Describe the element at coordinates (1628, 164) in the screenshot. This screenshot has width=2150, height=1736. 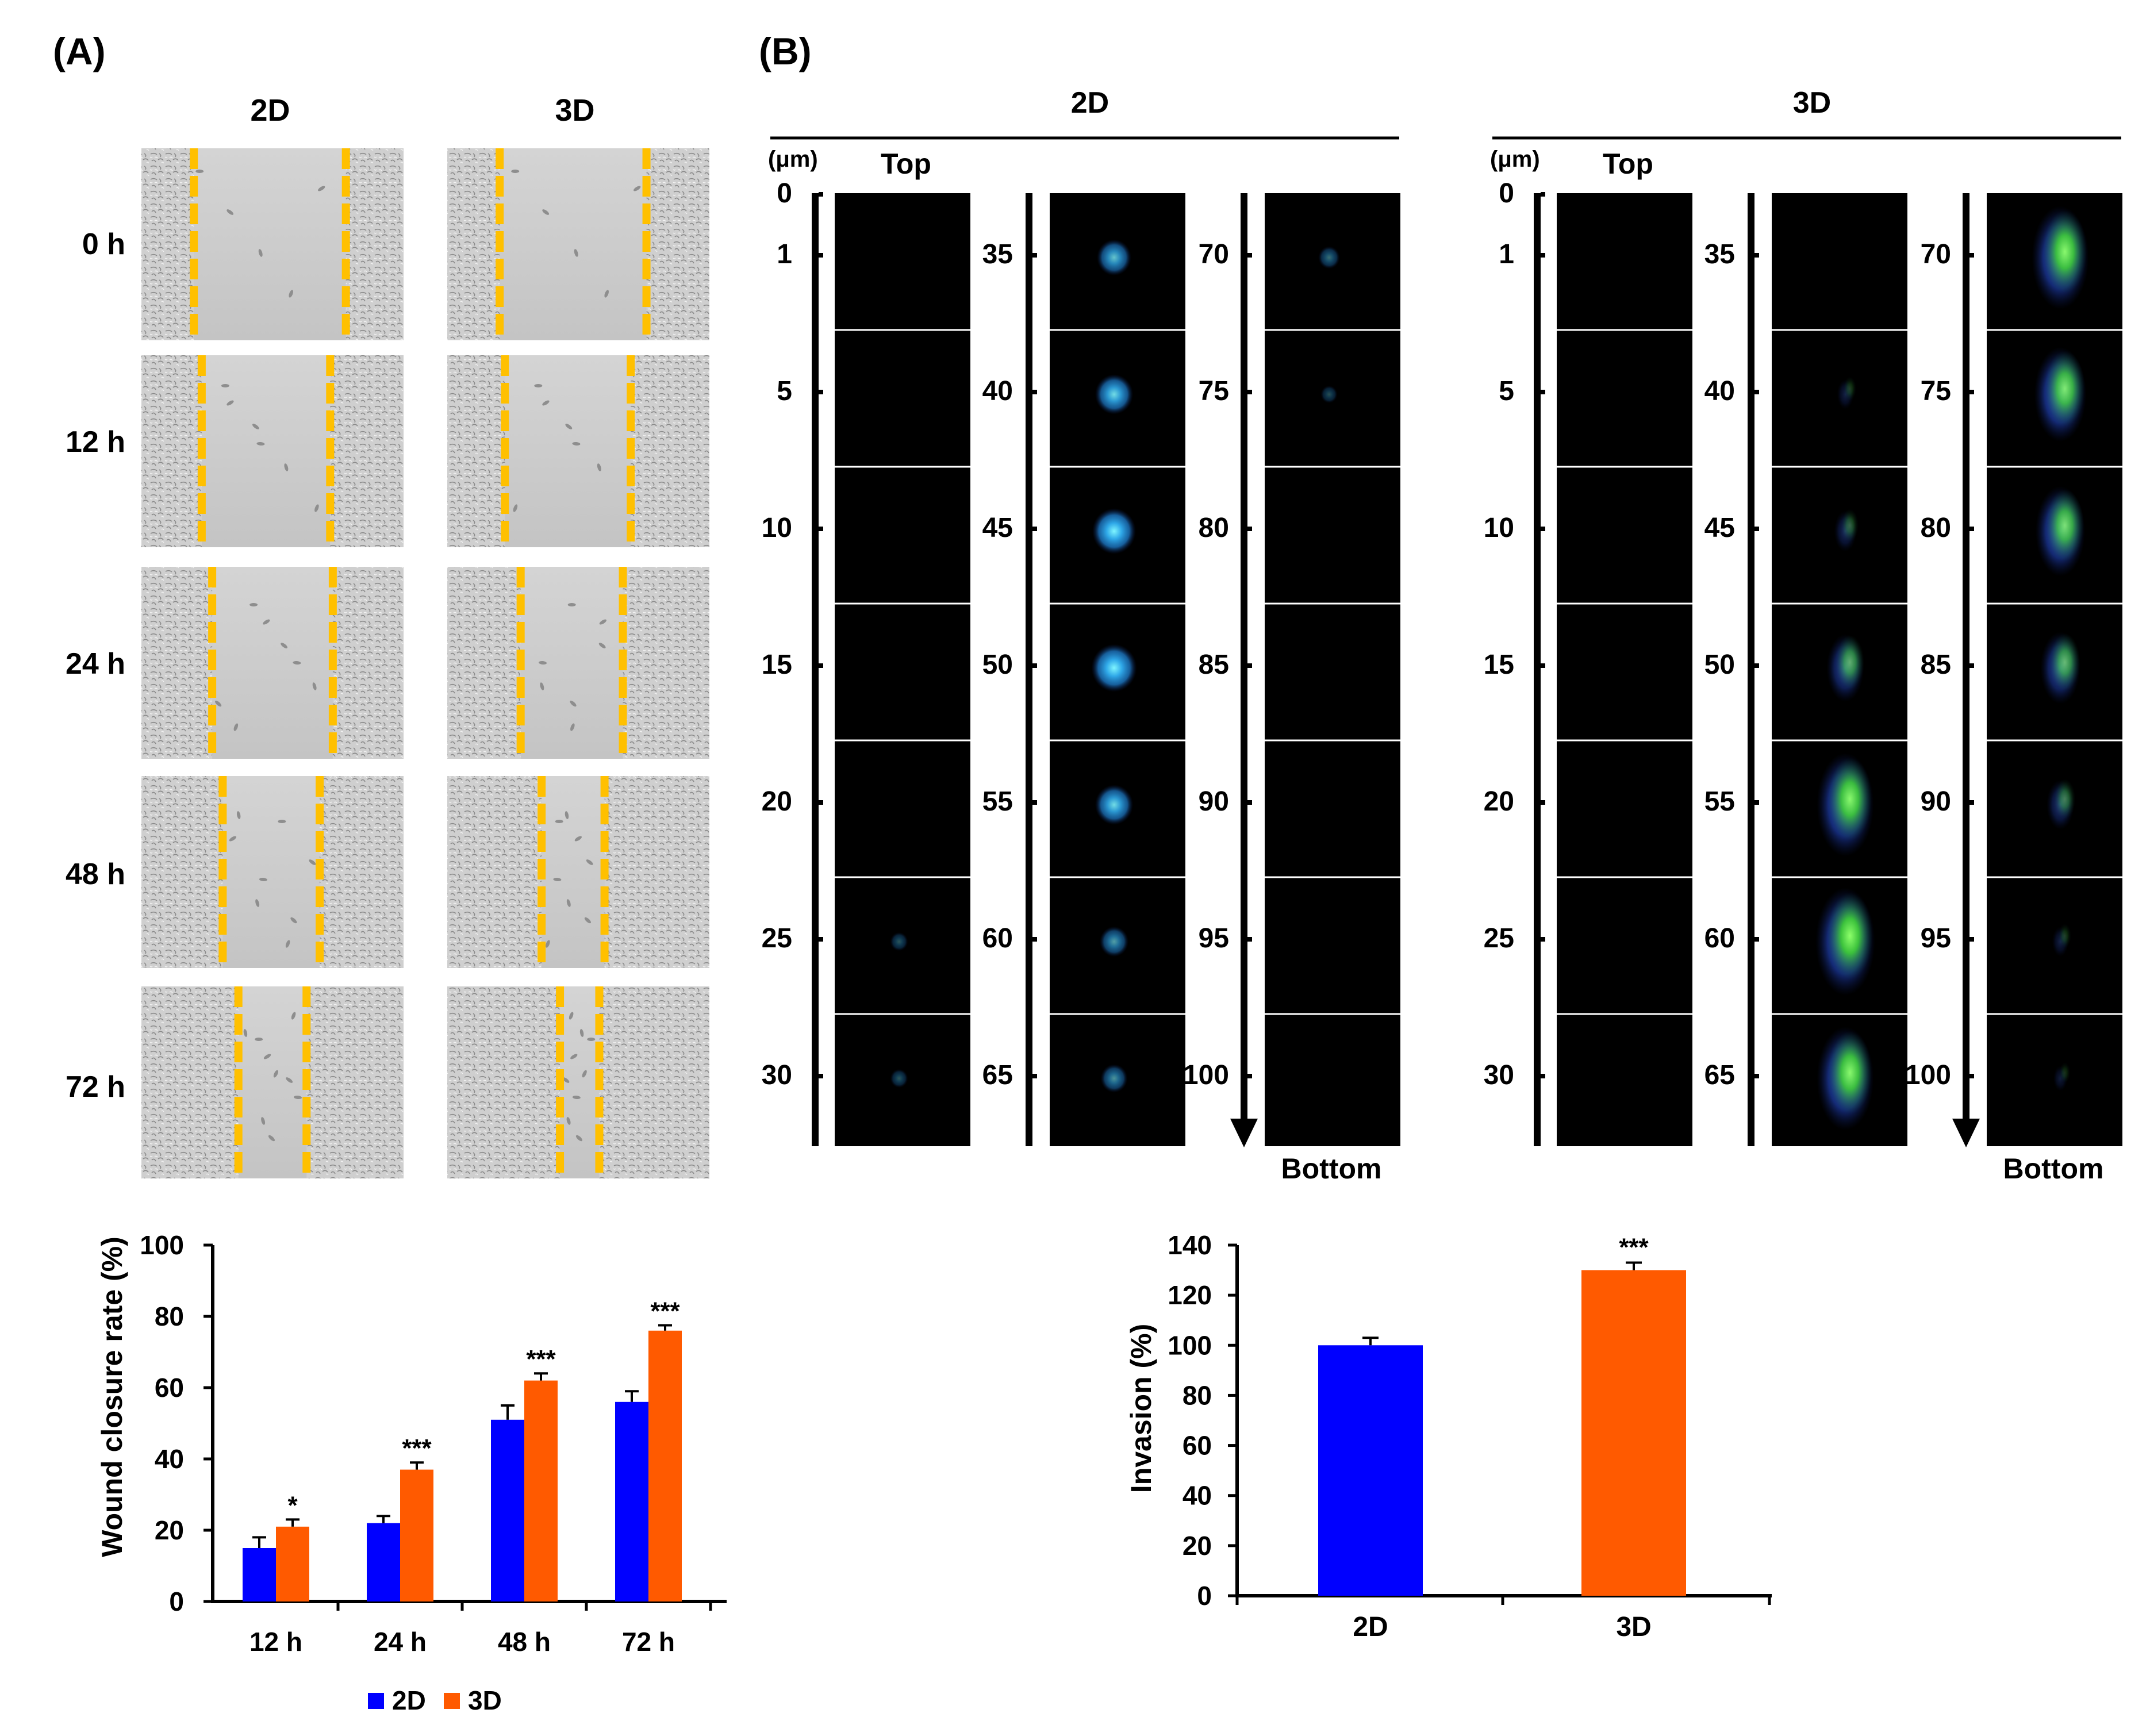
I see `top-label: Top` at that location.